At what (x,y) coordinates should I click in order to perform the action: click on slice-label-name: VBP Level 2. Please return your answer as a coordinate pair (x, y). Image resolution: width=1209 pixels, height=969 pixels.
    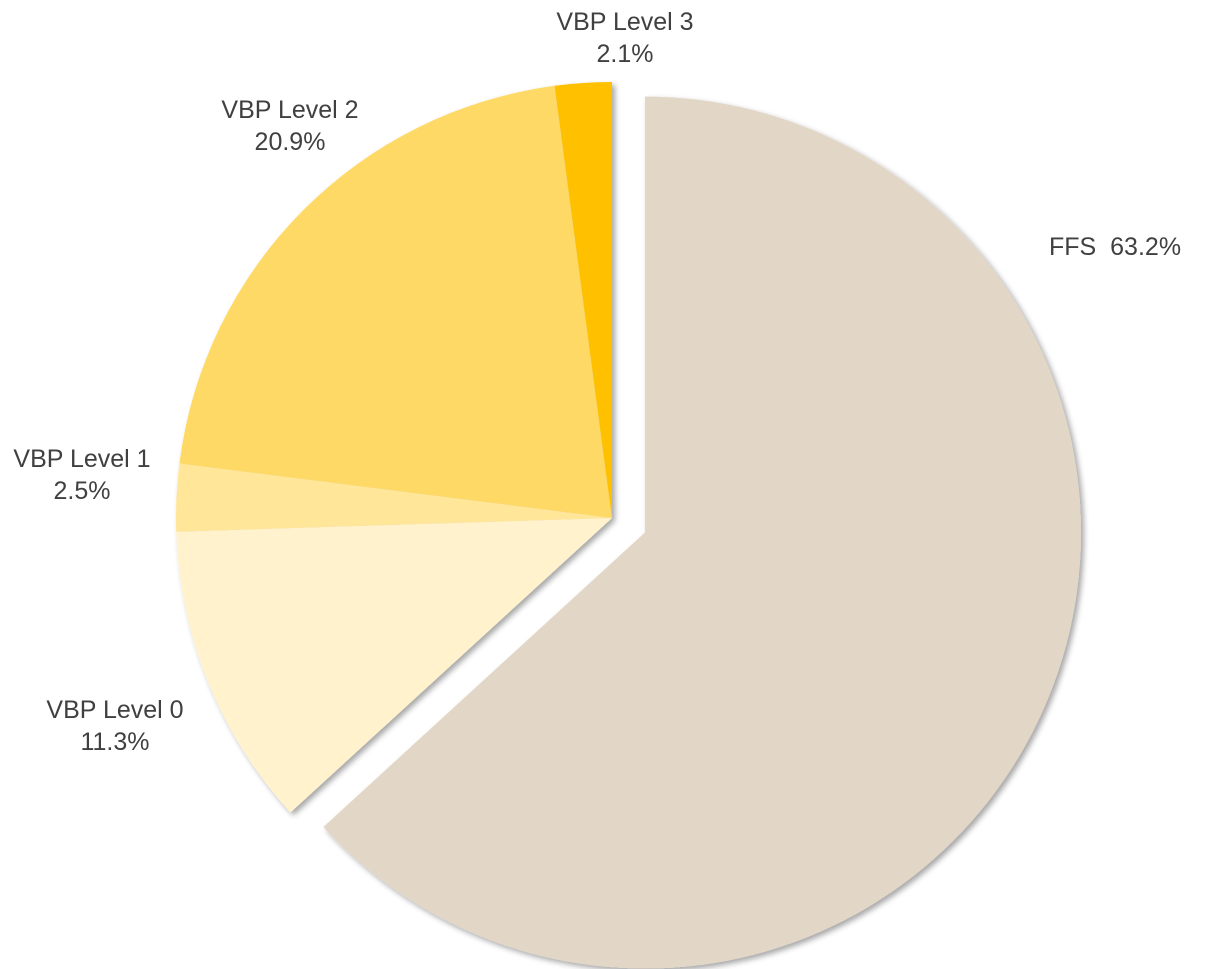
    Looking at the image, I should click on (289, 110).